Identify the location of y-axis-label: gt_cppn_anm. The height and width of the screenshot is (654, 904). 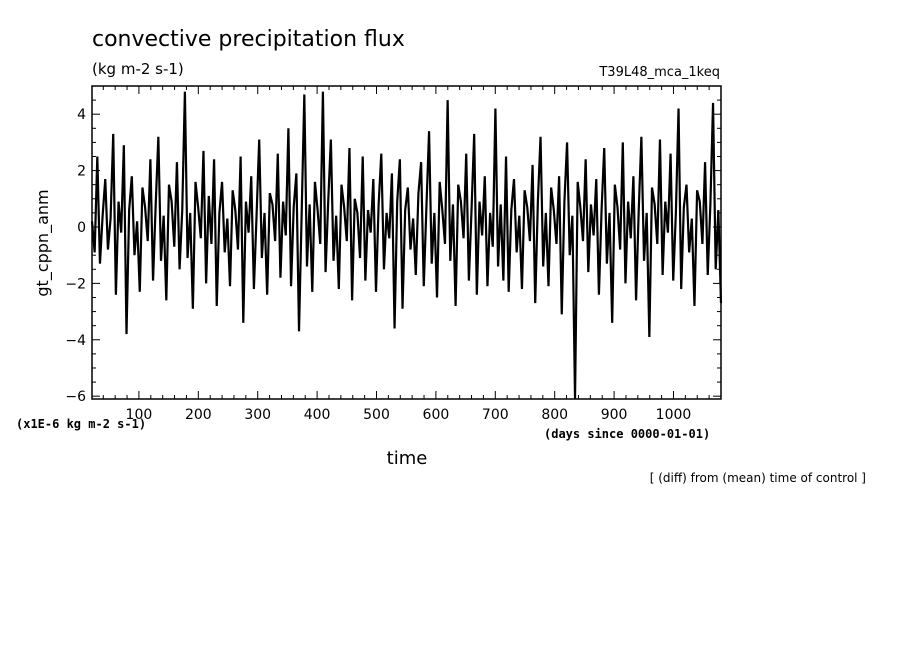
(43, 242).